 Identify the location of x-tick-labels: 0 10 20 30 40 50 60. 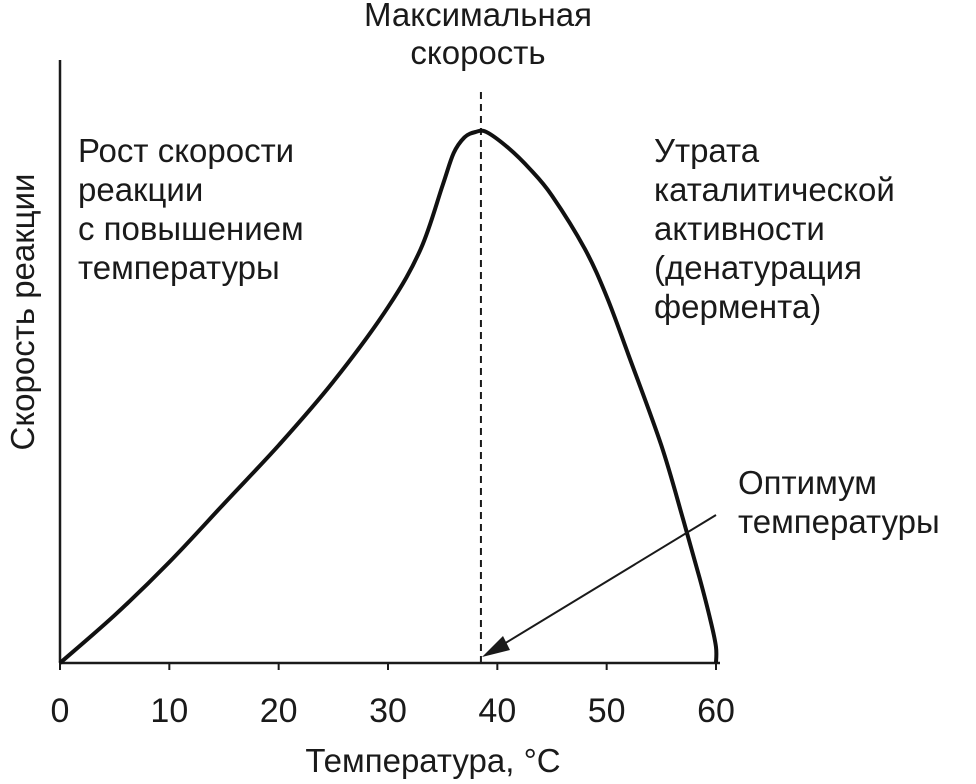
(393, 711).